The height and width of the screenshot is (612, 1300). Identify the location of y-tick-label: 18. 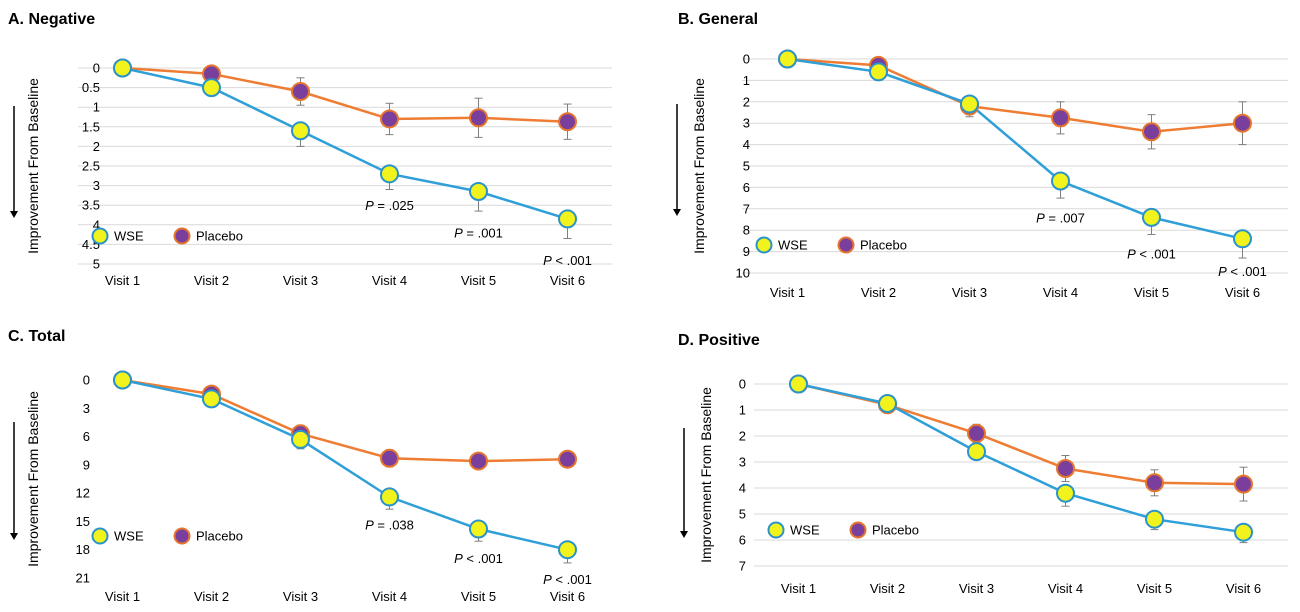
(83, 549).